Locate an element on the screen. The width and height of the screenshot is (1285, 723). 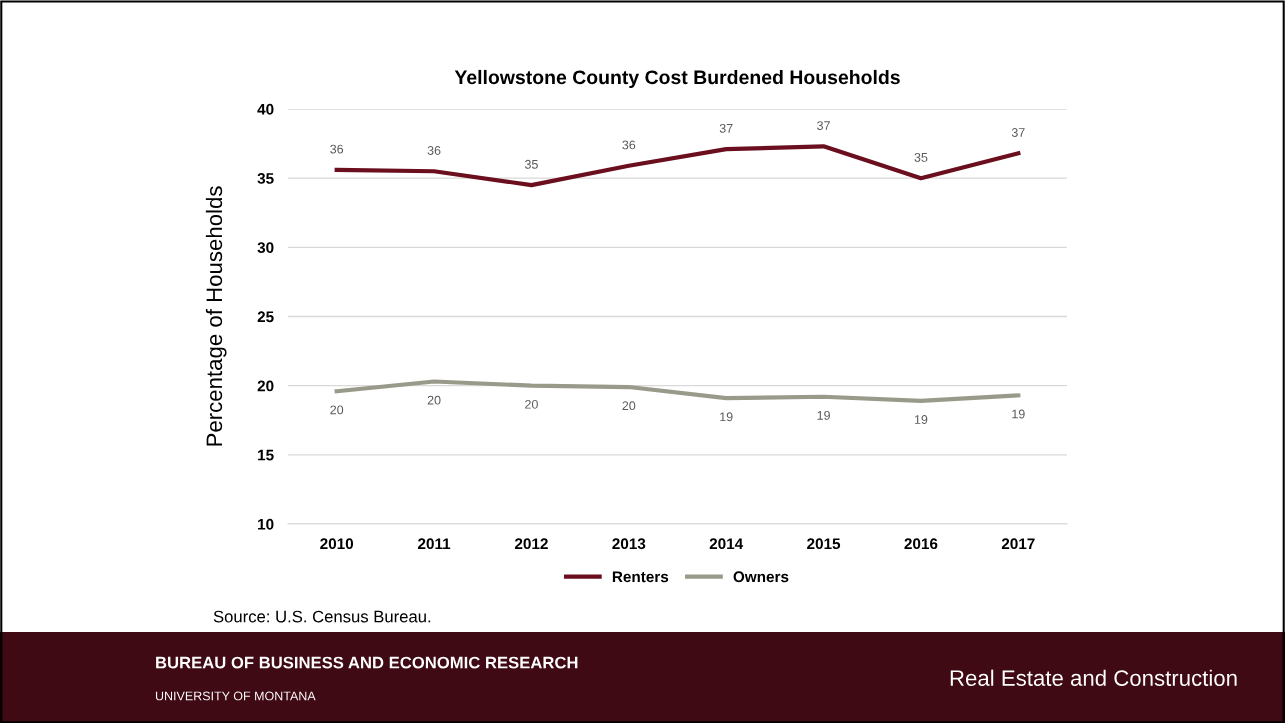
y-tick-label: 30 is located at coordinates (265, 248).